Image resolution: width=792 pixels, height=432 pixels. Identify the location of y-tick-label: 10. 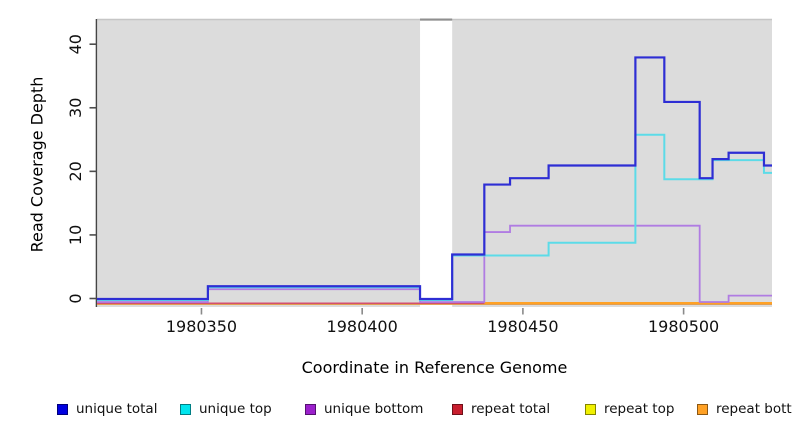
(75, 235).